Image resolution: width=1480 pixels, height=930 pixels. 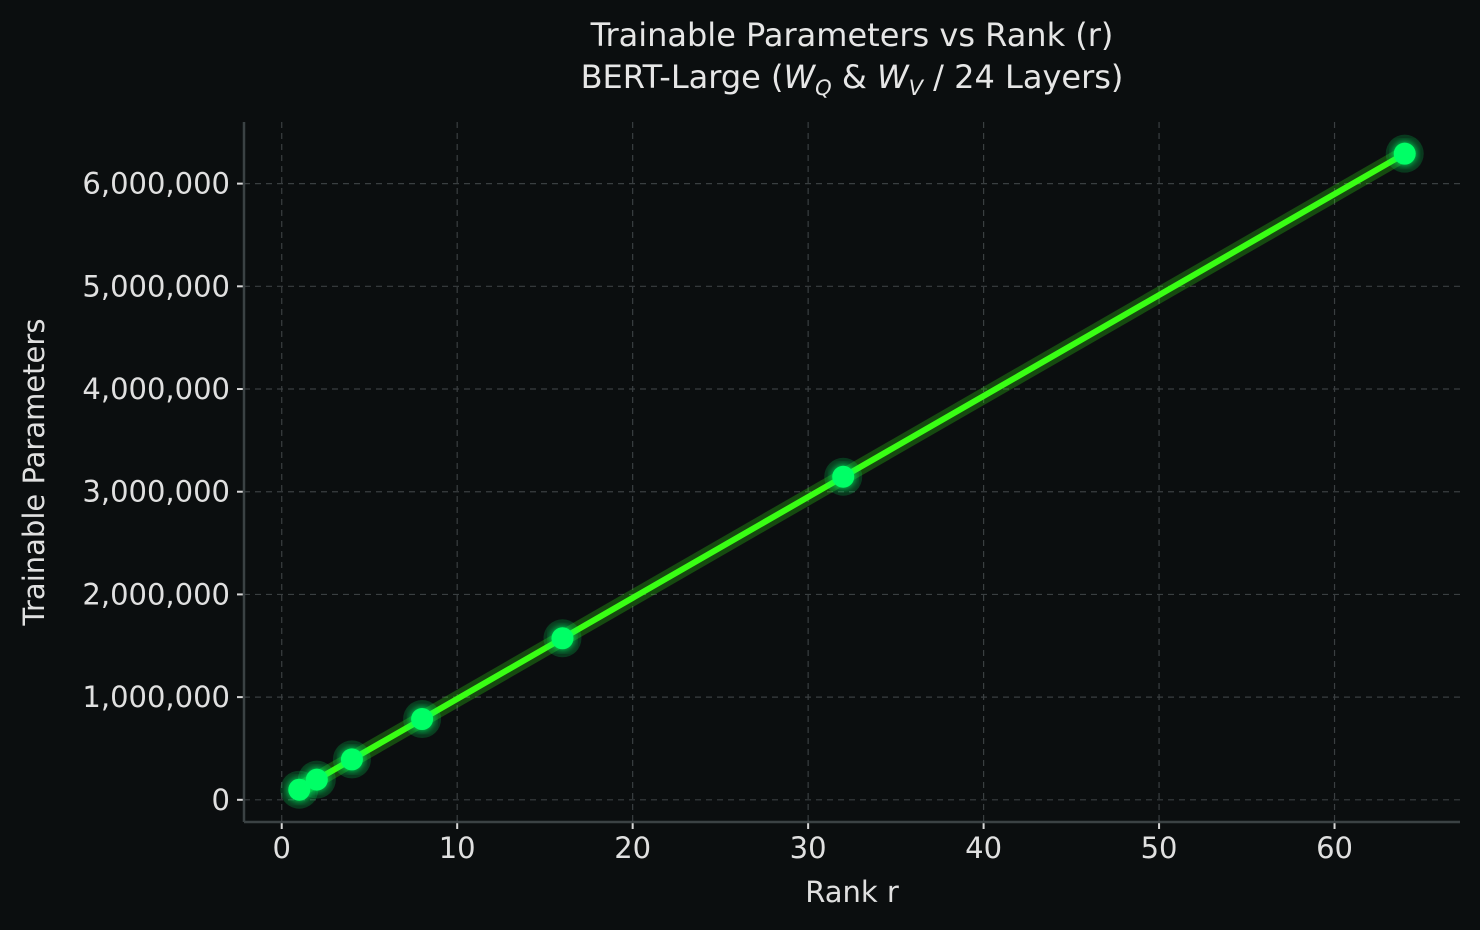 I want to click on y-tick-label: 0, so click(x=221, y=800).